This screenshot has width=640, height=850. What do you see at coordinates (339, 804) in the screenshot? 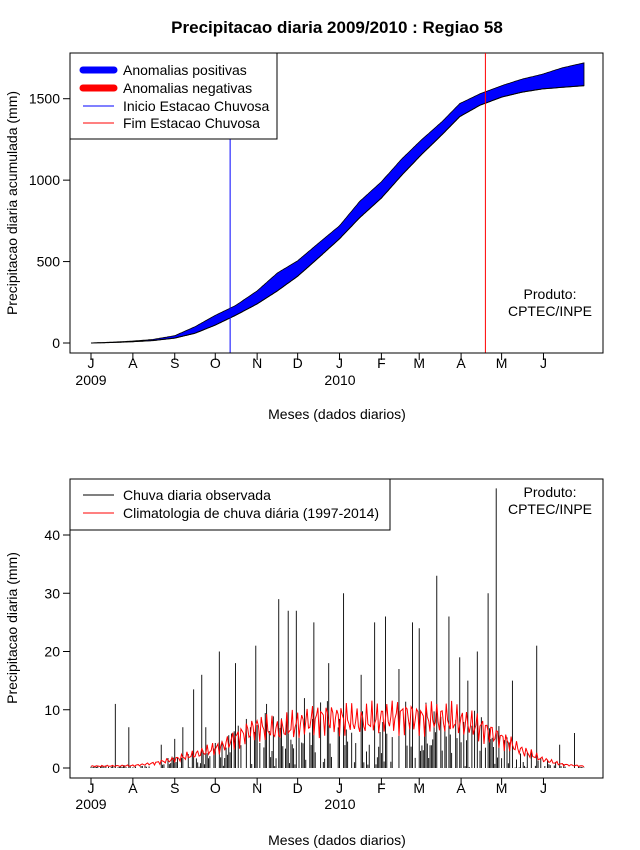
I see `bottom-year-label-2010: 2010` at bounding box center [339, 804].